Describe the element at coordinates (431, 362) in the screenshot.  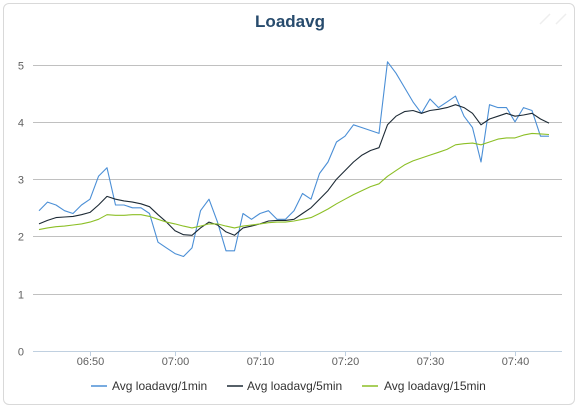
I see `x-tick-label: 07:30` at that location.